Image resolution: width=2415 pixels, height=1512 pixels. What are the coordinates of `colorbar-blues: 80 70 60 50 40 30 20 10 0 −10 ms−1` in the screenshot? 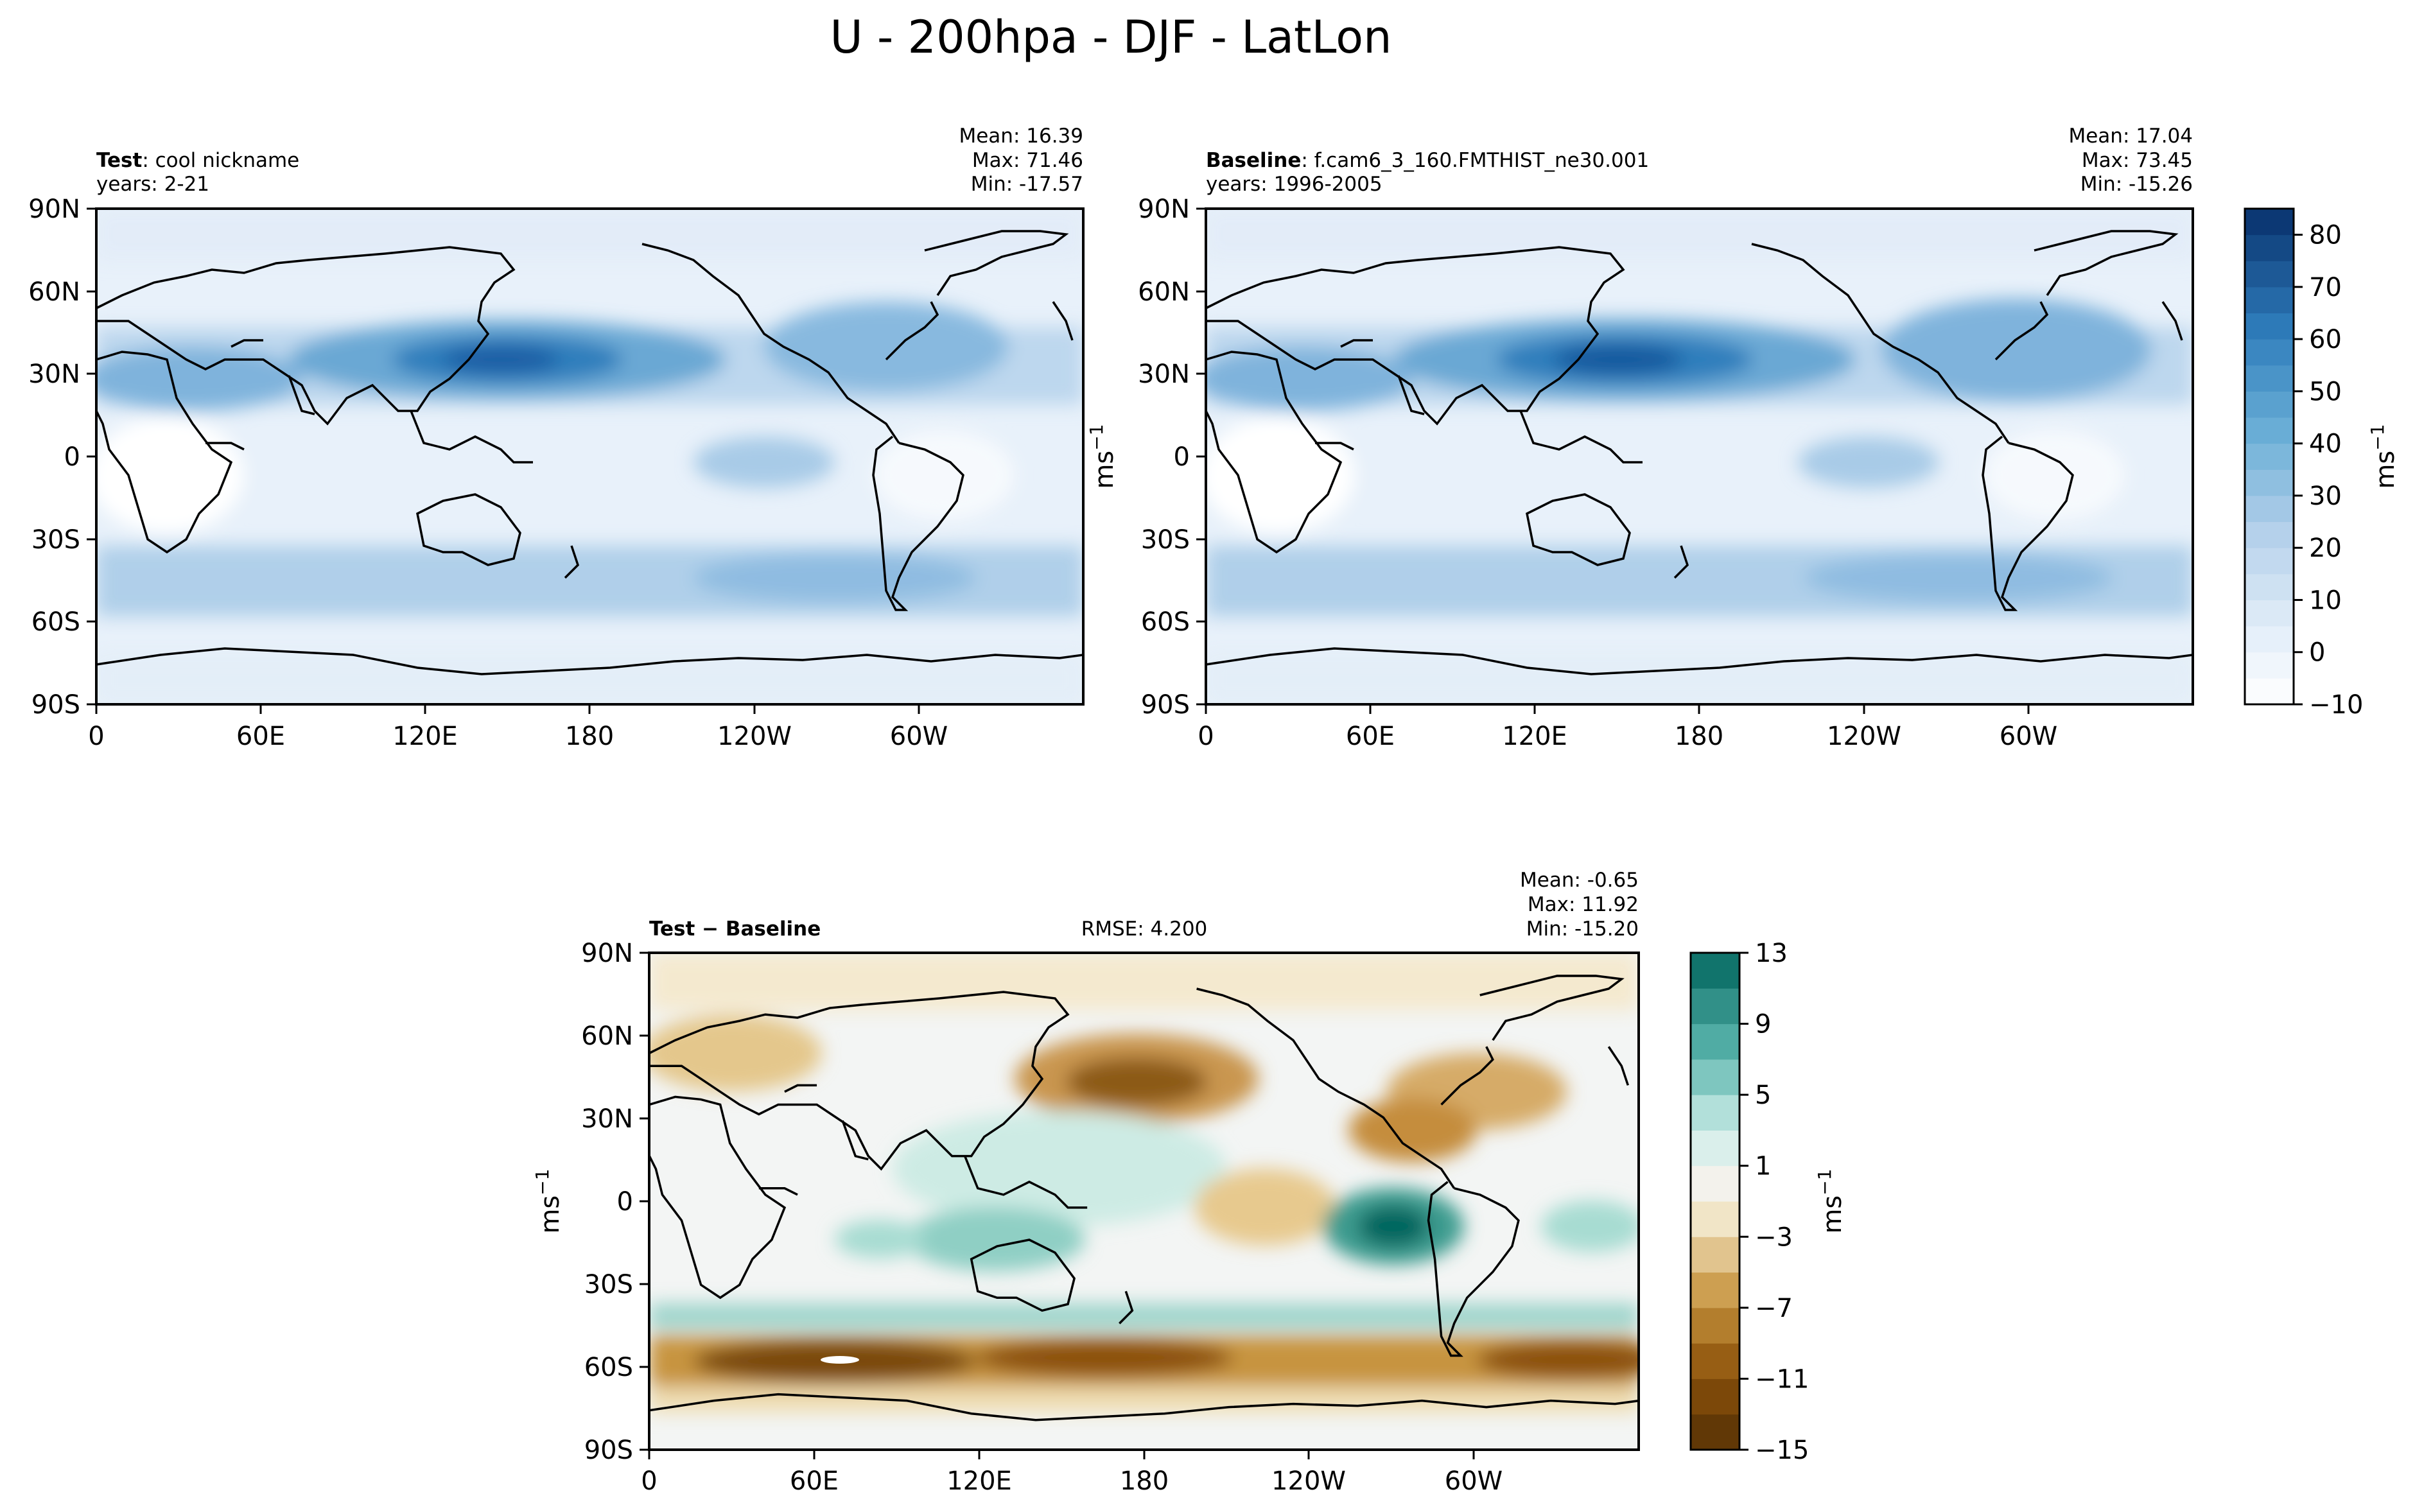 It's located at (2322, 463).